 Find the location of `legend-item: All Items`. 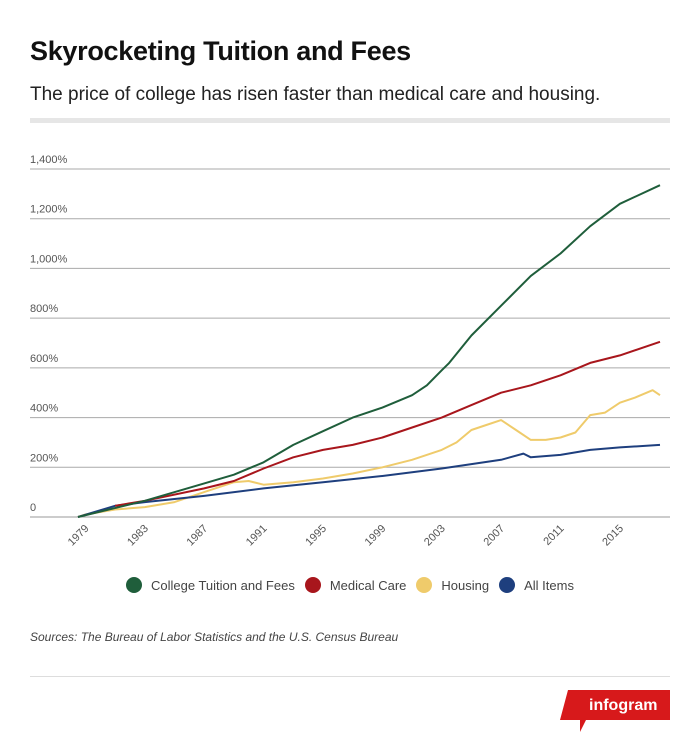

legend-item: All Items is located at coordinates (536, 585).